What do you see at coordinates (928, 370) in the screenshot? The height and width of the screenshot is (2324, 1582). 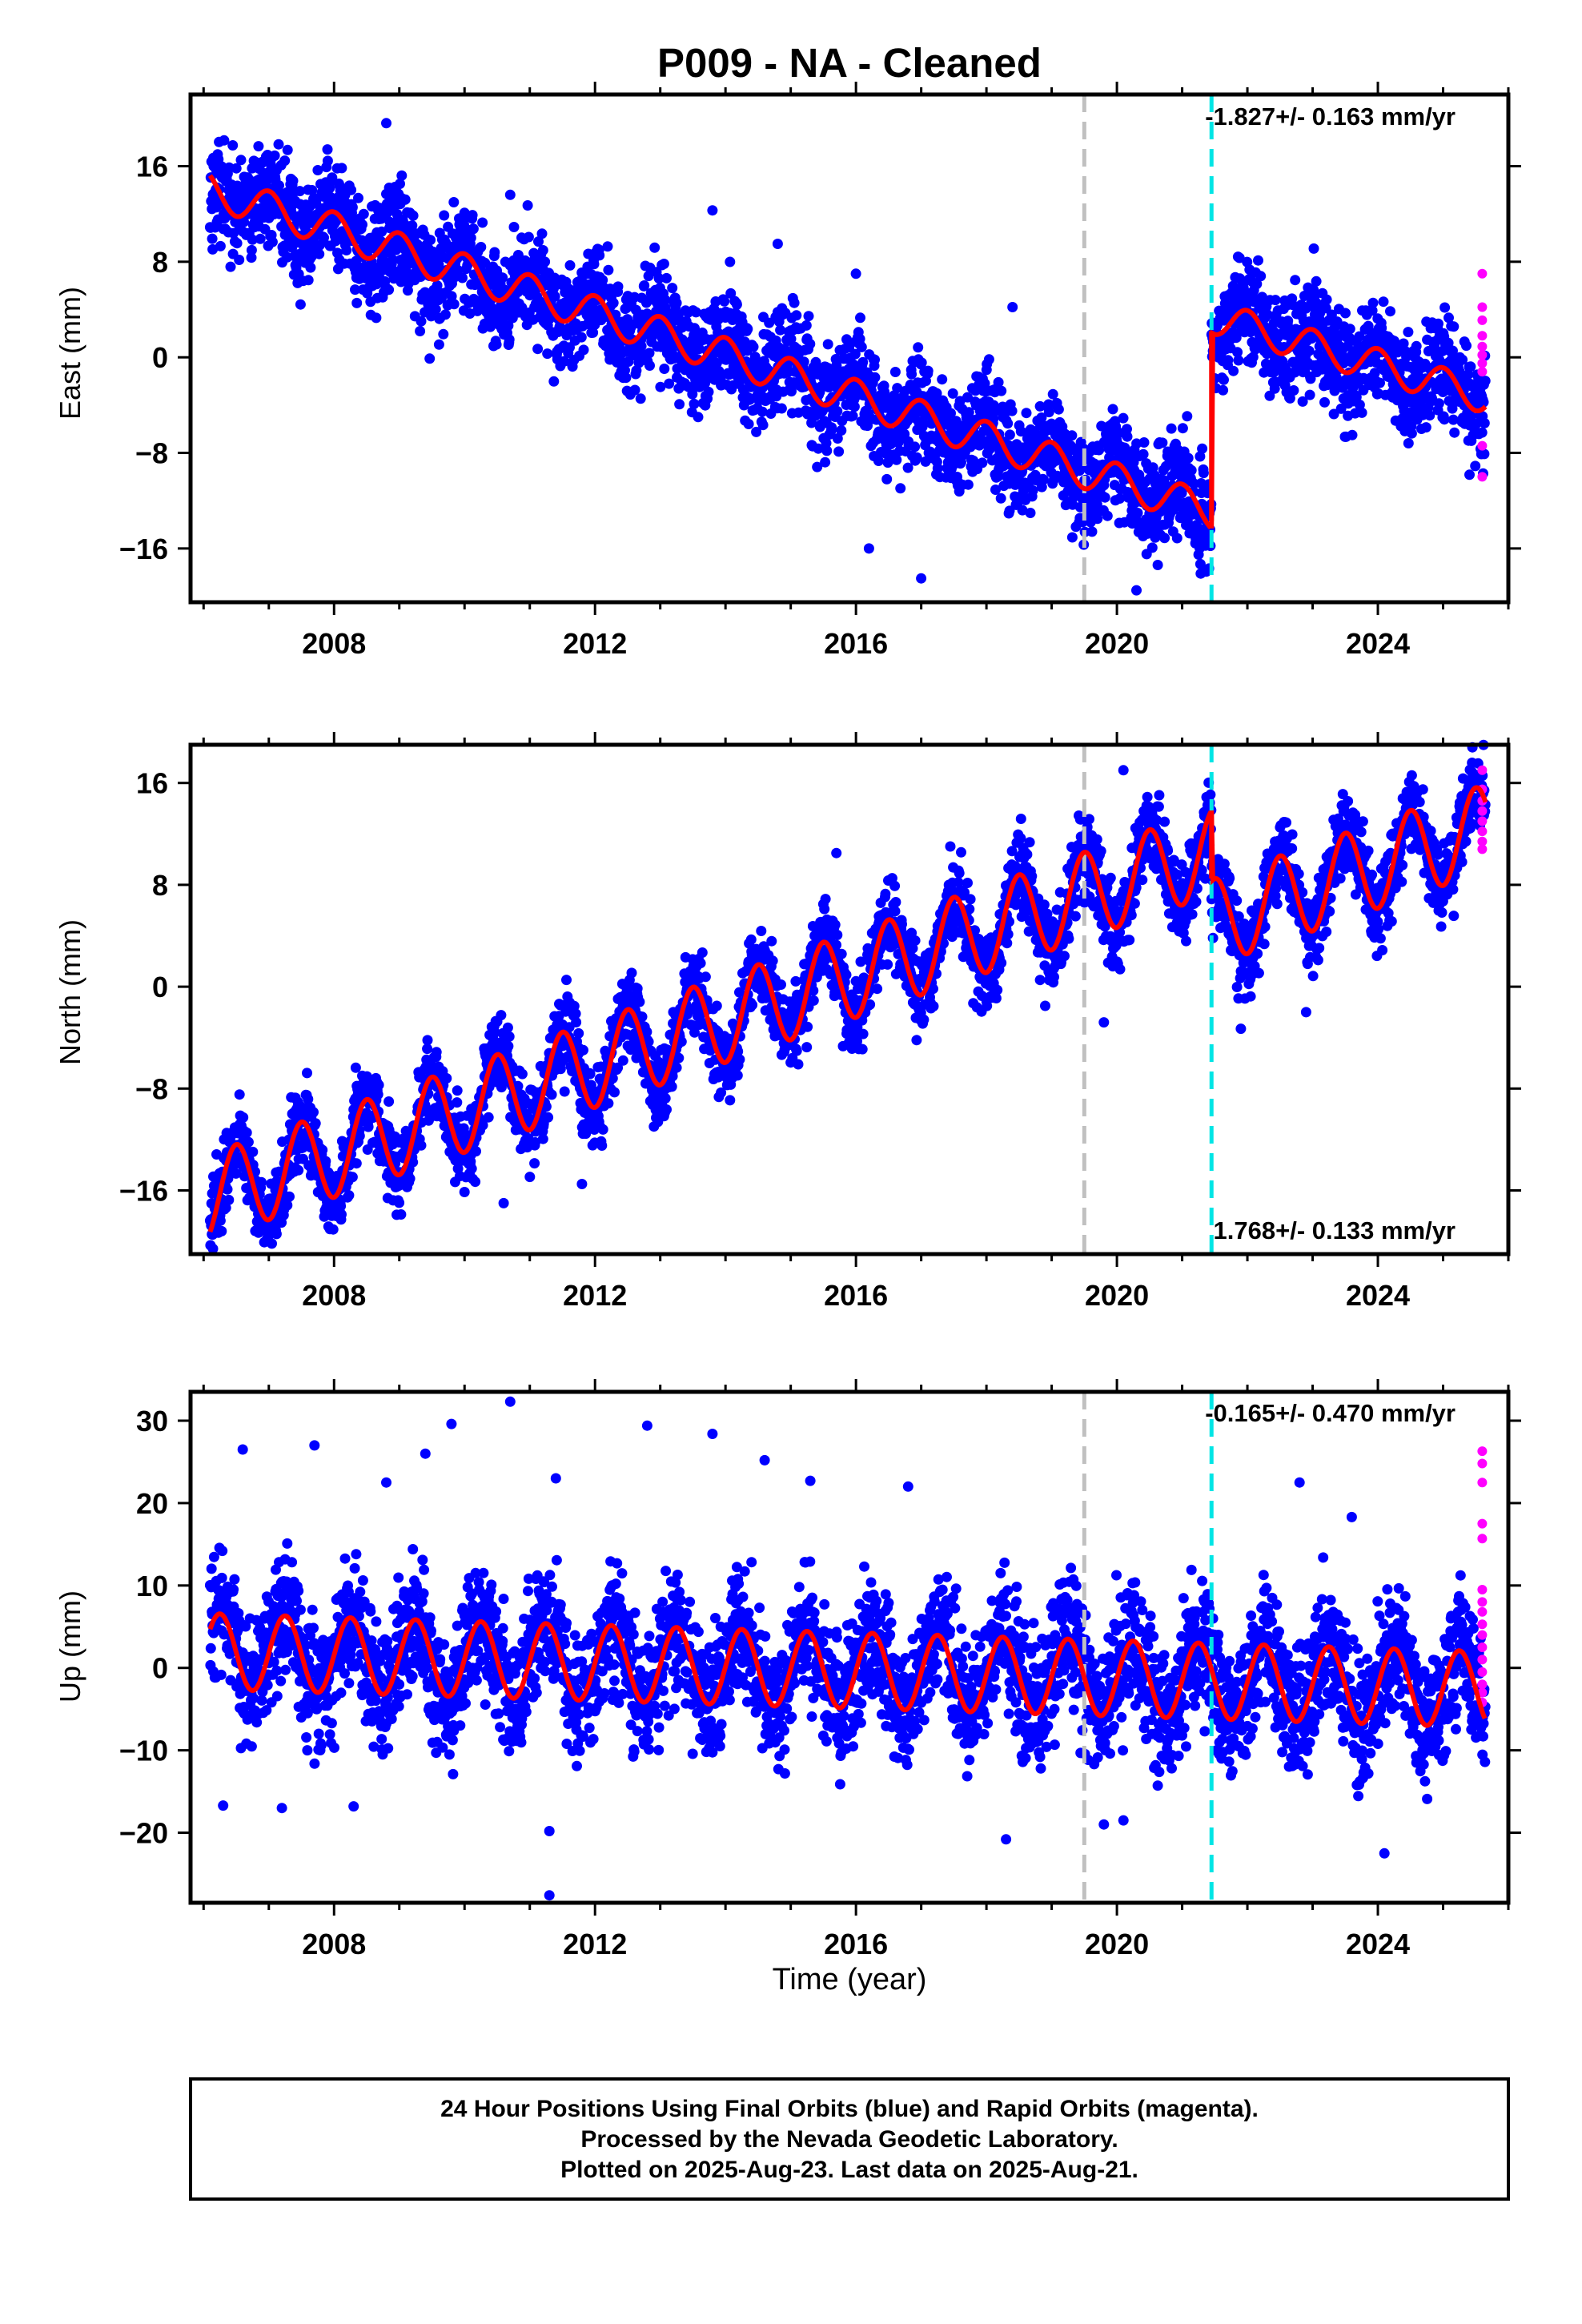 I see `east-point-2001` at bounding box center [928, 370].